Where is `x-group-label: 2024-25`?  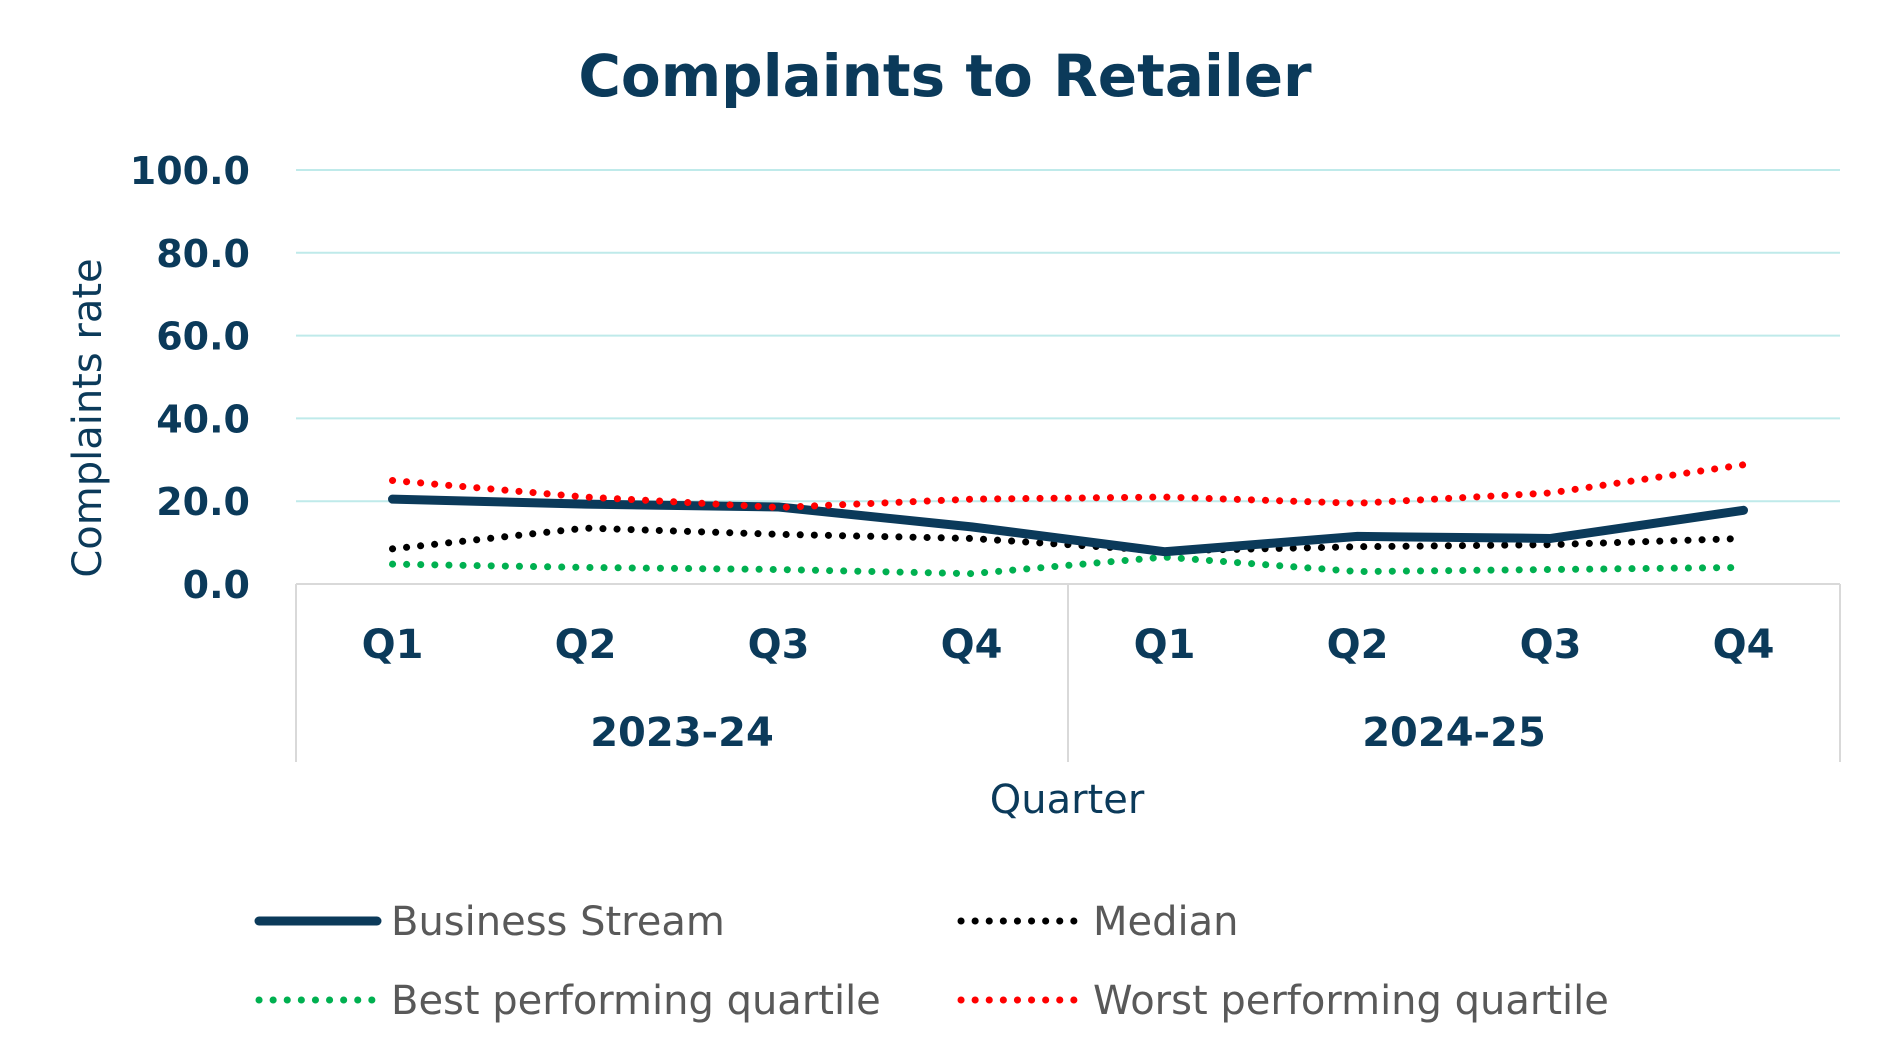 x-group-label: 2024-25 is located at coordinates (1454, 733).